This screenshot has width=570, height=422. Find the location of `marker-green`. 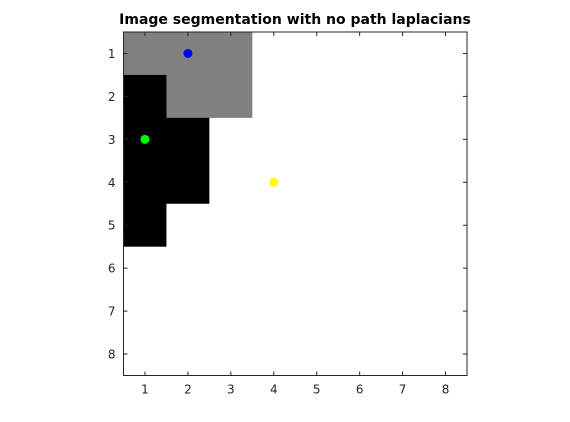

marker-green is located at coordinates (145, 139).